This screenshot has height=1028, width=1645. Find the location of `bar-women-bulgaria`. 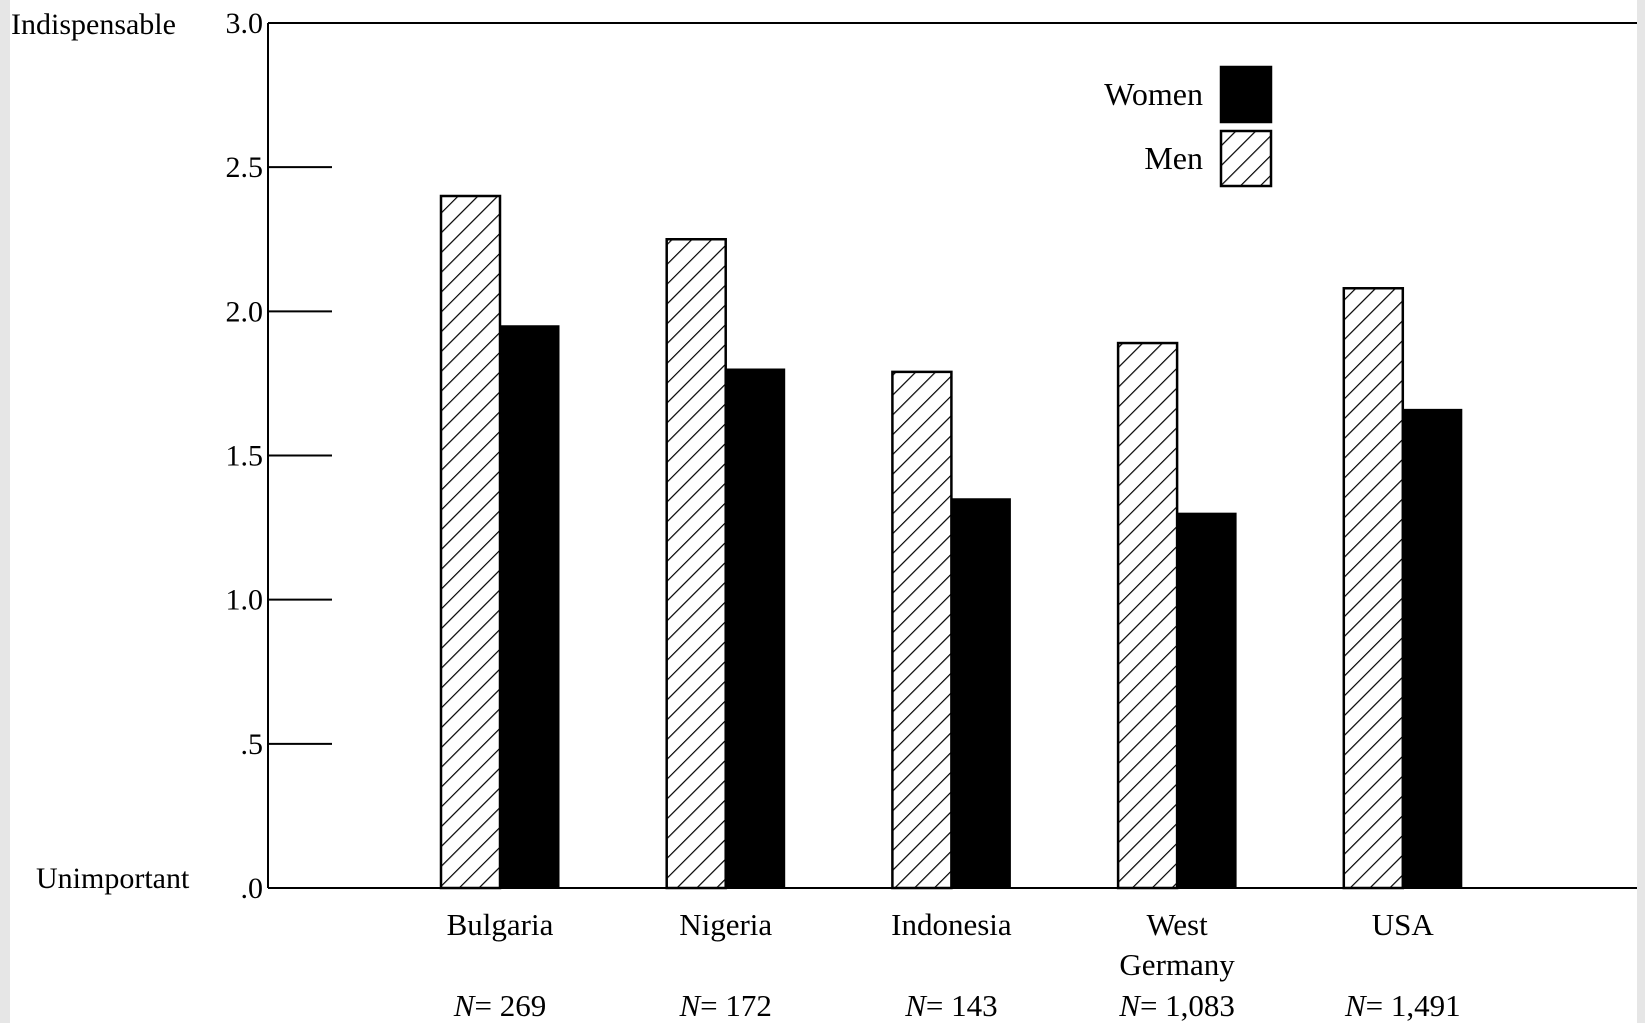

bar-women-bulgaria is located at coordinates (529, 607).